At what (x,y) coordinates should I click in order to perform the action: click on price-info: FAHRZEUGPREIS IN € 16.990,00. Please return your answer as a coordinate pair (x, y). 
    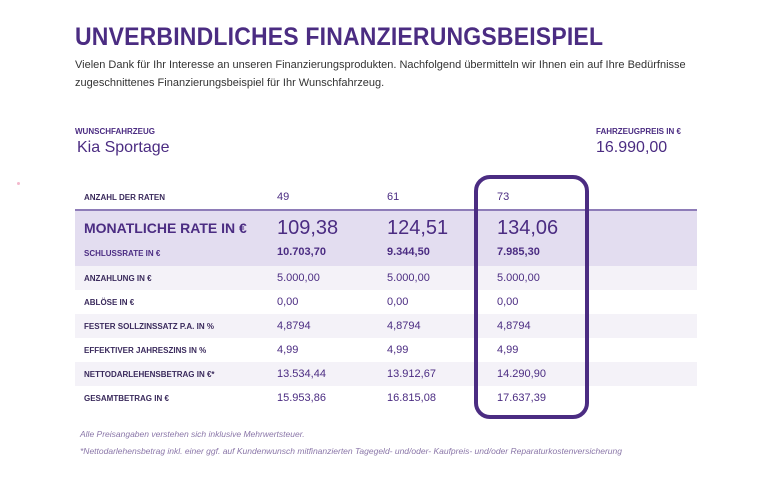
    Looking at the image, I should click on (638, 142).